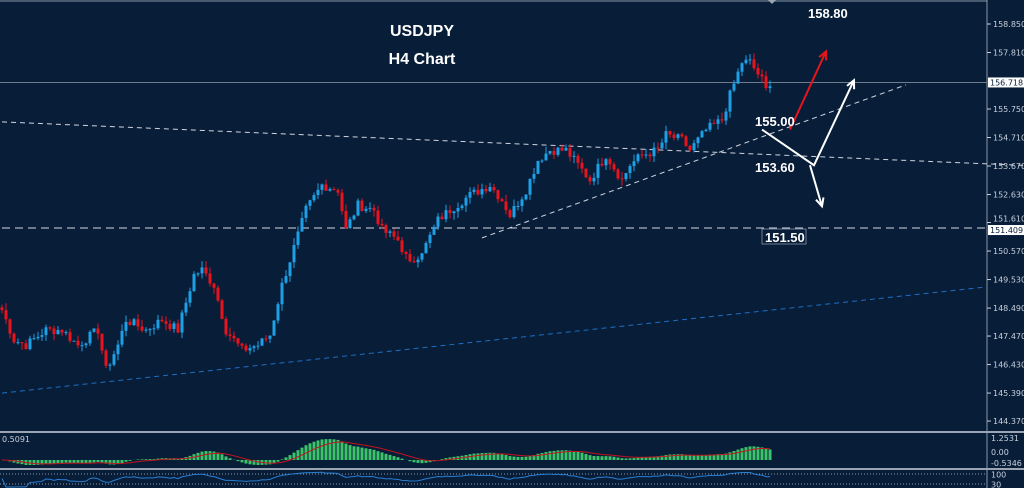 This screenshot has width=1024, height=488. Describe the element at coordinates (998, 475) in the screenshot. I see `oscillator-axis-label: 100` at that location.